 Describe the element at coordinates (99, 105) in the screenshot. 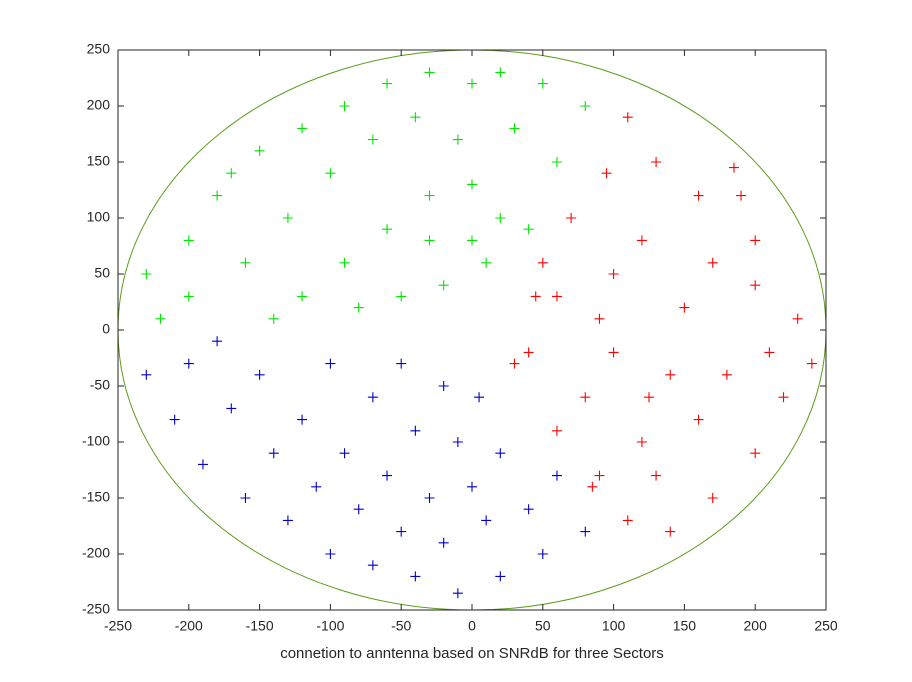

I see `y-tick-label: 200` at that location.